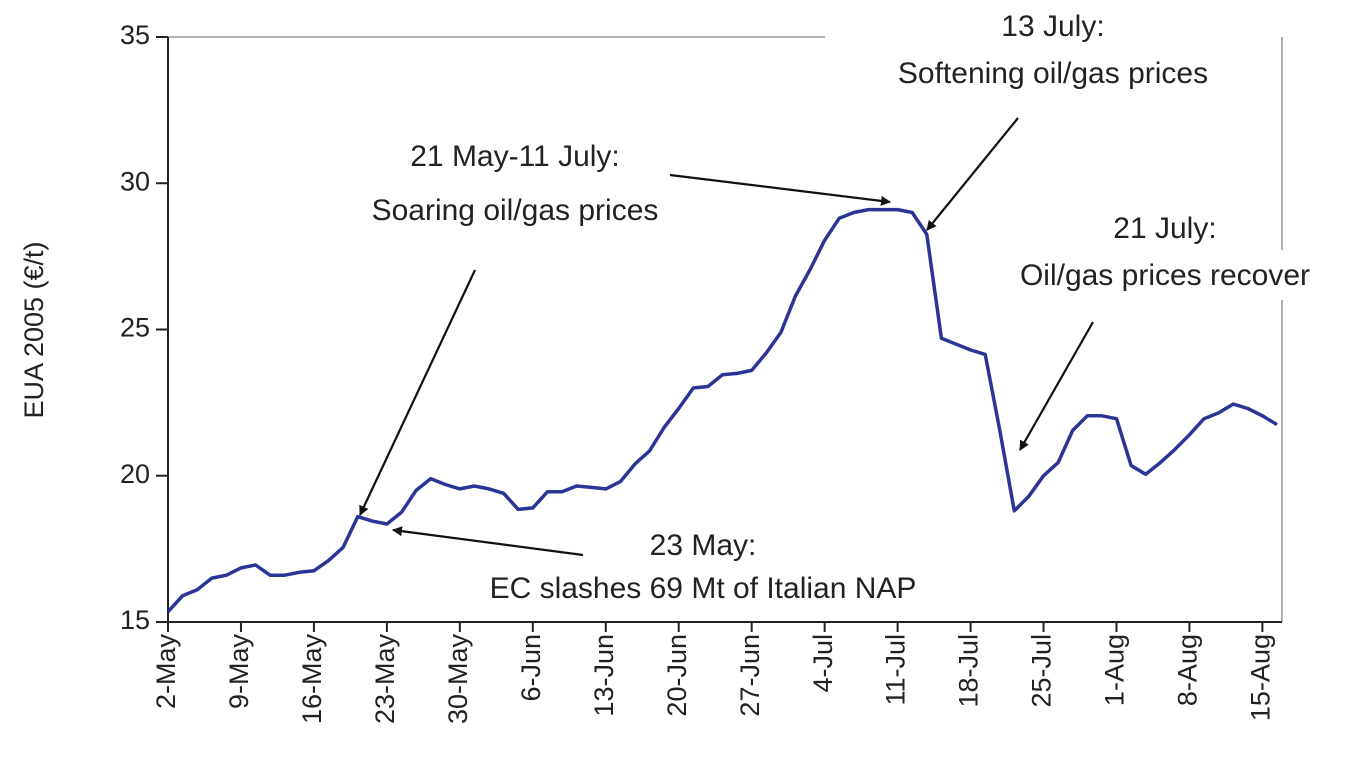  What do you see at coordinates (515, 210) in the screenshot?
I see `annotation: Soaring oil/gas prices` at bounding box center [515, 210].